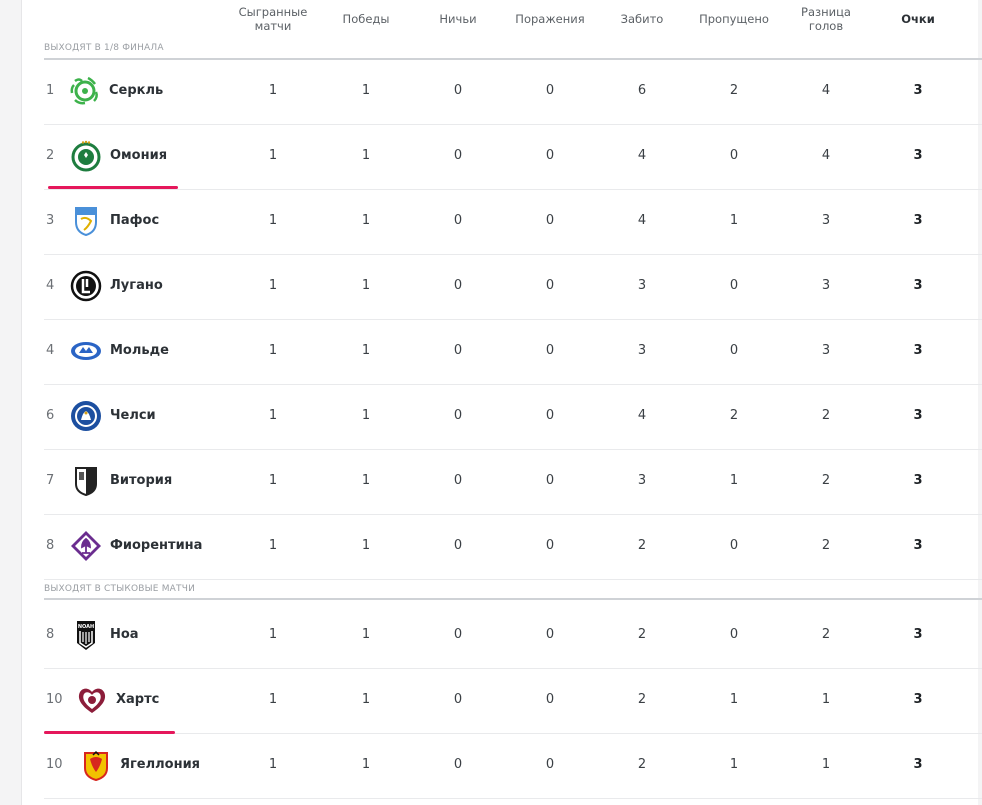  I want to click on team-name: Челси, so click(133, 415).